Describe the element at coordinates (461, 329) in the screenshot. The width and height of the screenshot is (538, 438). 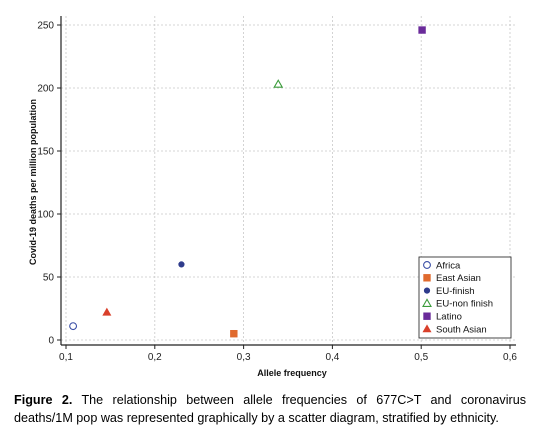
I see `legend-label-south-asian: South Asian` at that location.